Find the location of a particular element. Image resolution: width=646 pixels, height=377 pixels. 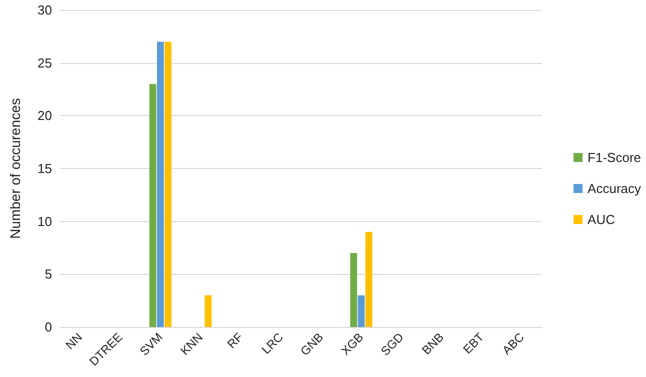

legend-label: Accuracy is located at coordinates (615, 188).